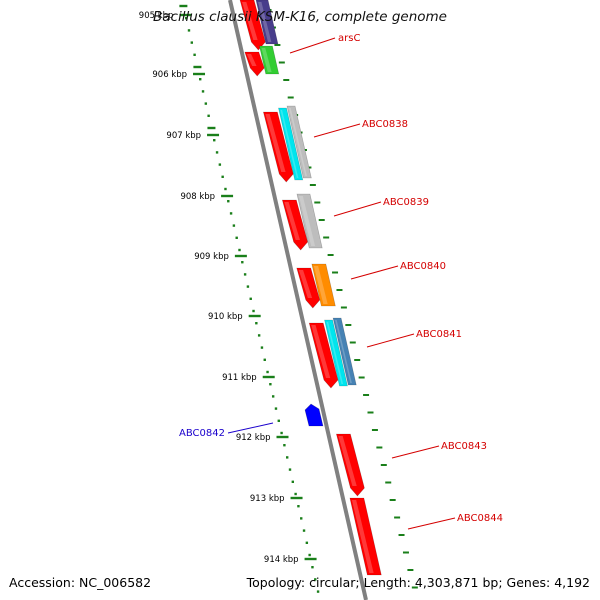 Image resolution: width=600 pixels, height=600 pixels. What do you see at coordinates (385, 124) in the screenshot?
I see `gene-label: ABC0838` at bounding box center [385, 124].